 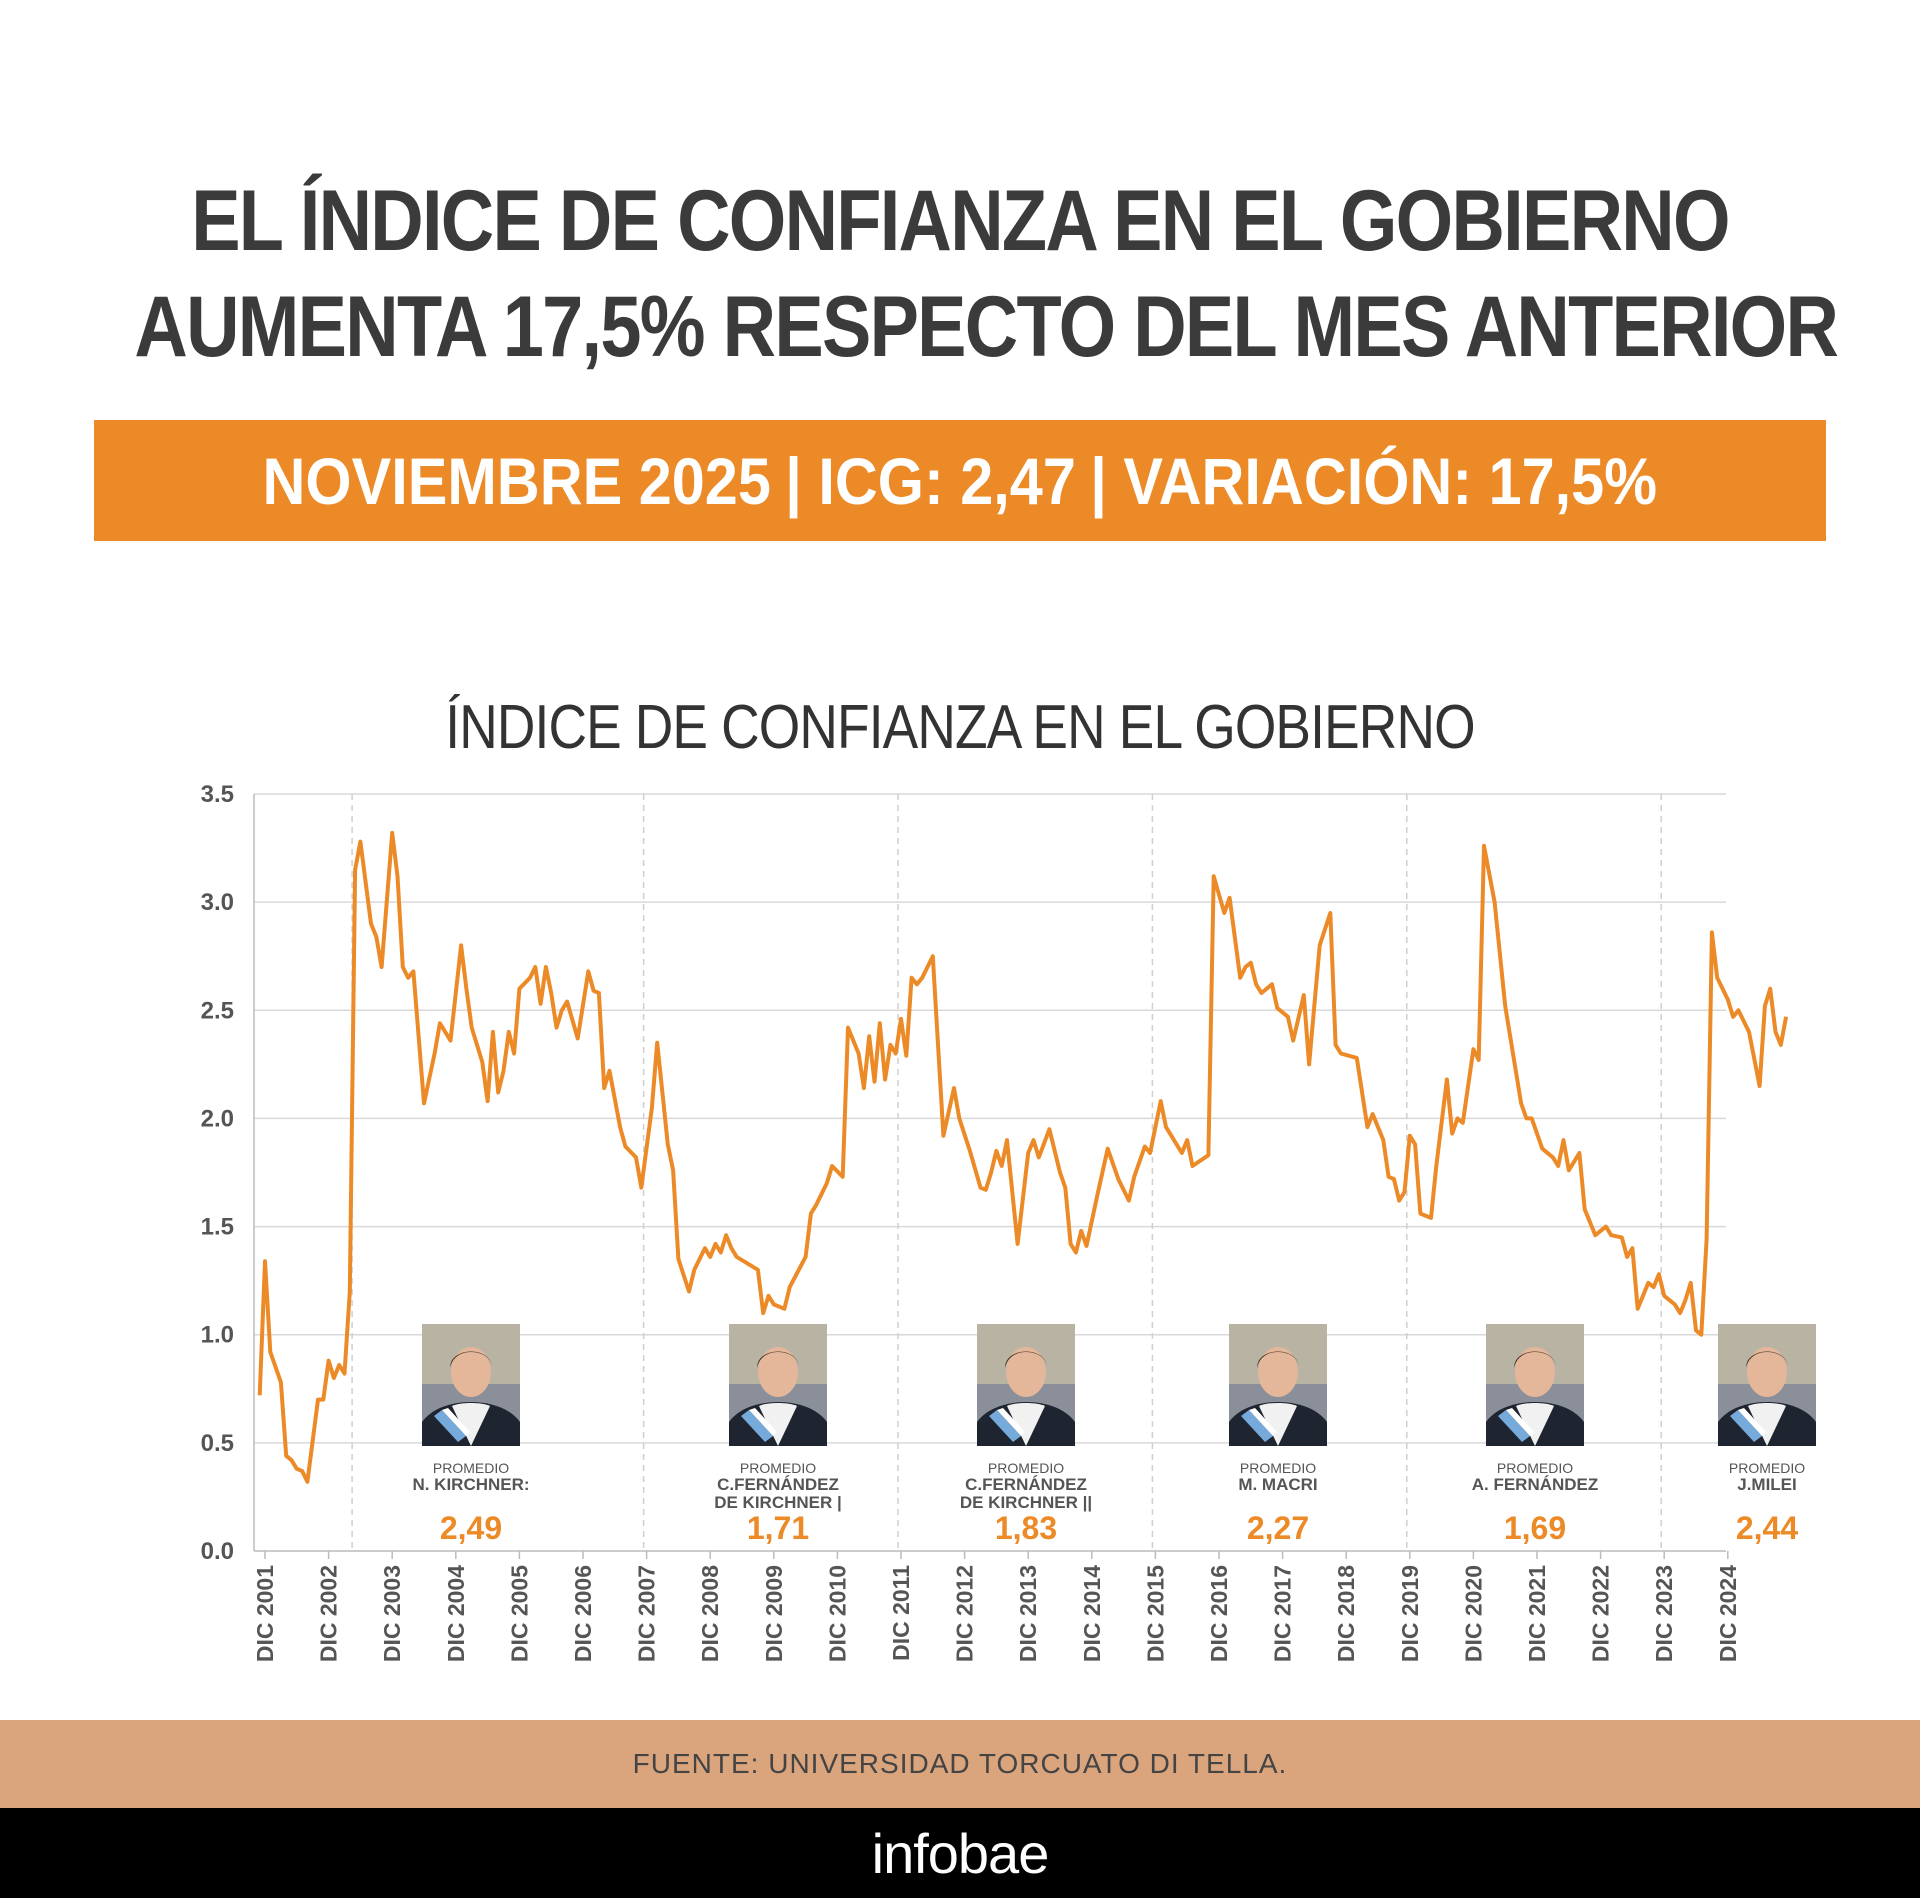 I want to click on y-tick-label: 2.5, so click(x=217, y=1010).